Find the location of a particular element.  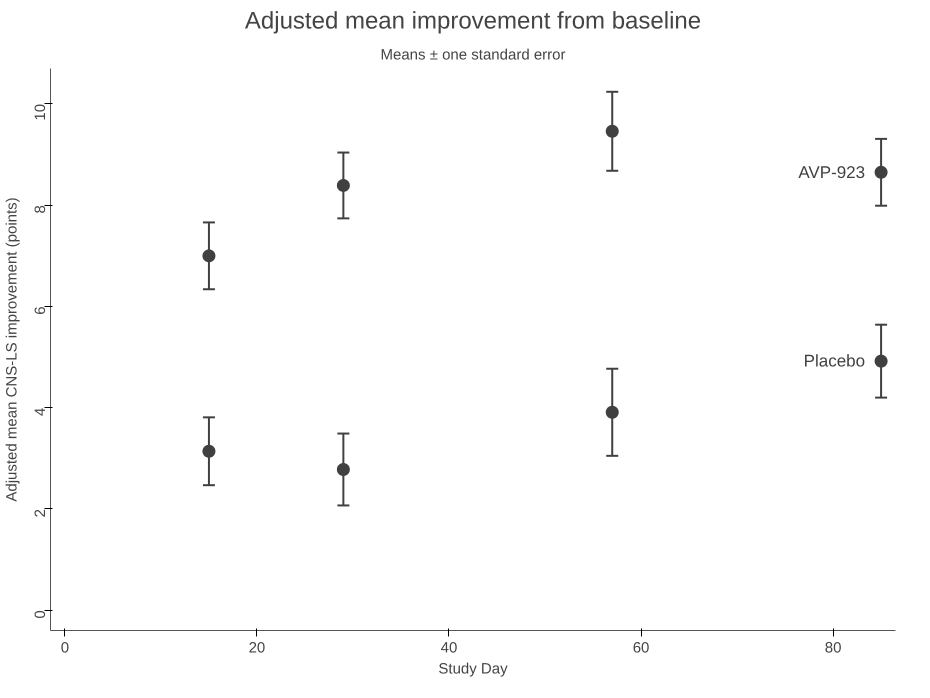

x-tick-label: 0 is located at coordinates (65, 648).